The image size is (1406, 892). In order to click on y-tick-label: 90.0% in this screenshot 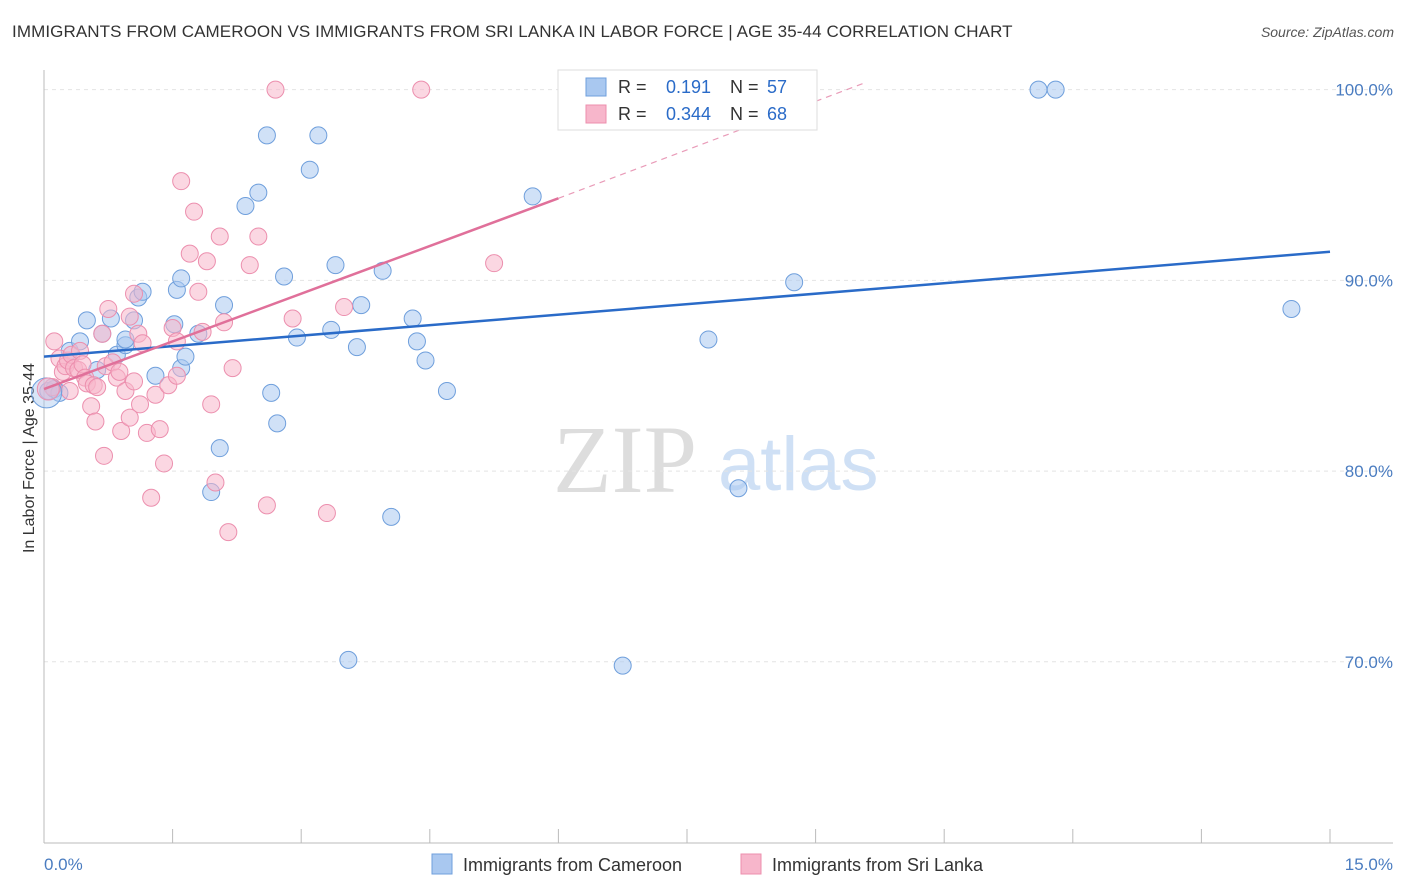, I will do `click(1369, 280)`.